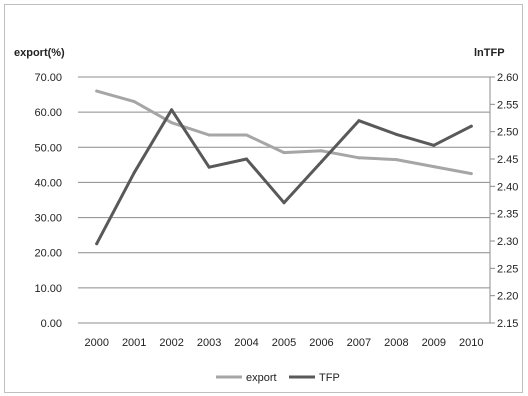 The height and width of the screenshot is (396, 528). I want to click on right-tick-label: 2.35, so click(507, 215).